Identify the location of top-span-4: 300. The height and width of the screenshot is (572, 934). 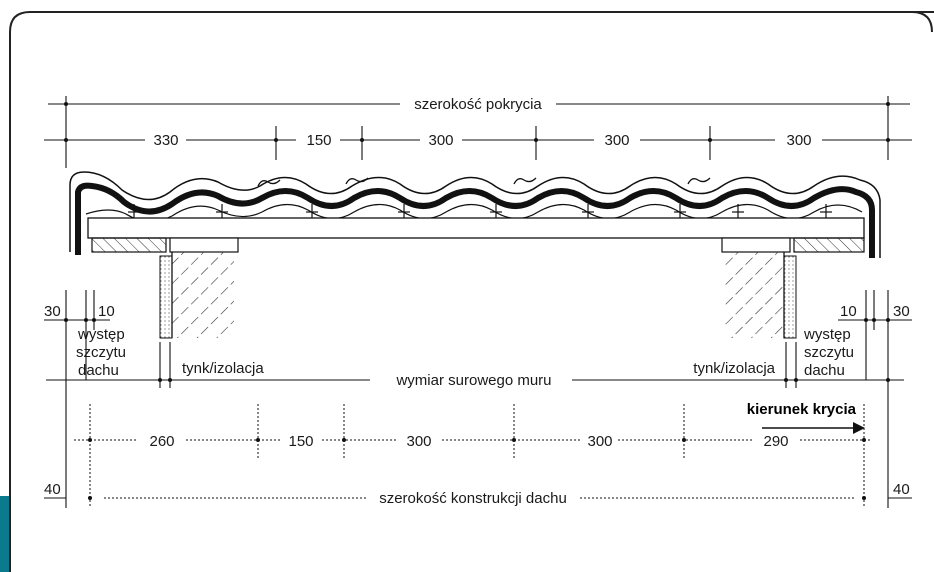
(616, 140).